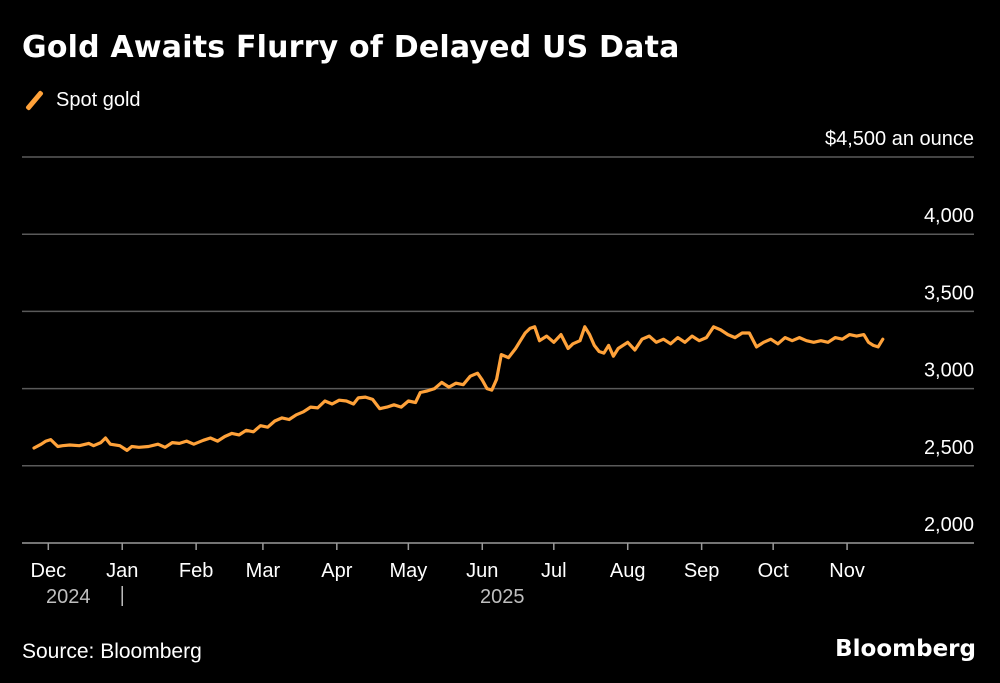 This screenshot has height=683, width=1000. I want to click on y-tick-label: 3,500, so click(949, 293).